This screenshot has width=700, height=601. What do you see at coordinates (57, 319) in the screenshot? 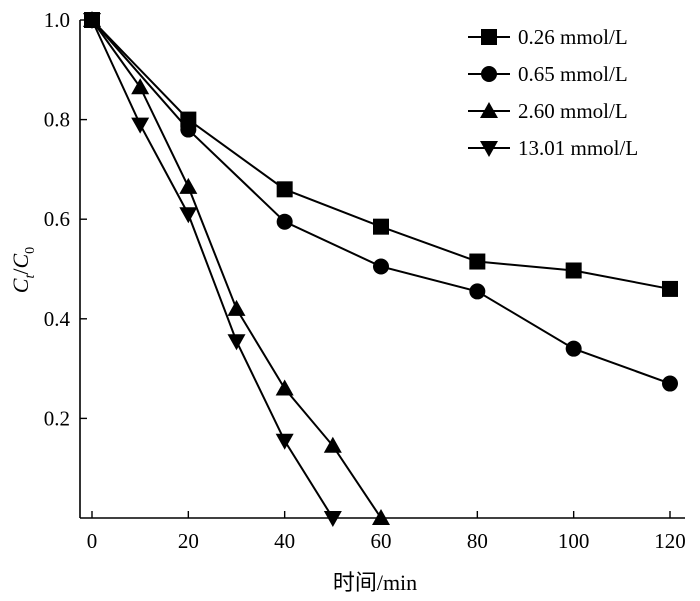
I see `y-tick-label-0.4: 0.4` at bounding box center [57, 319].